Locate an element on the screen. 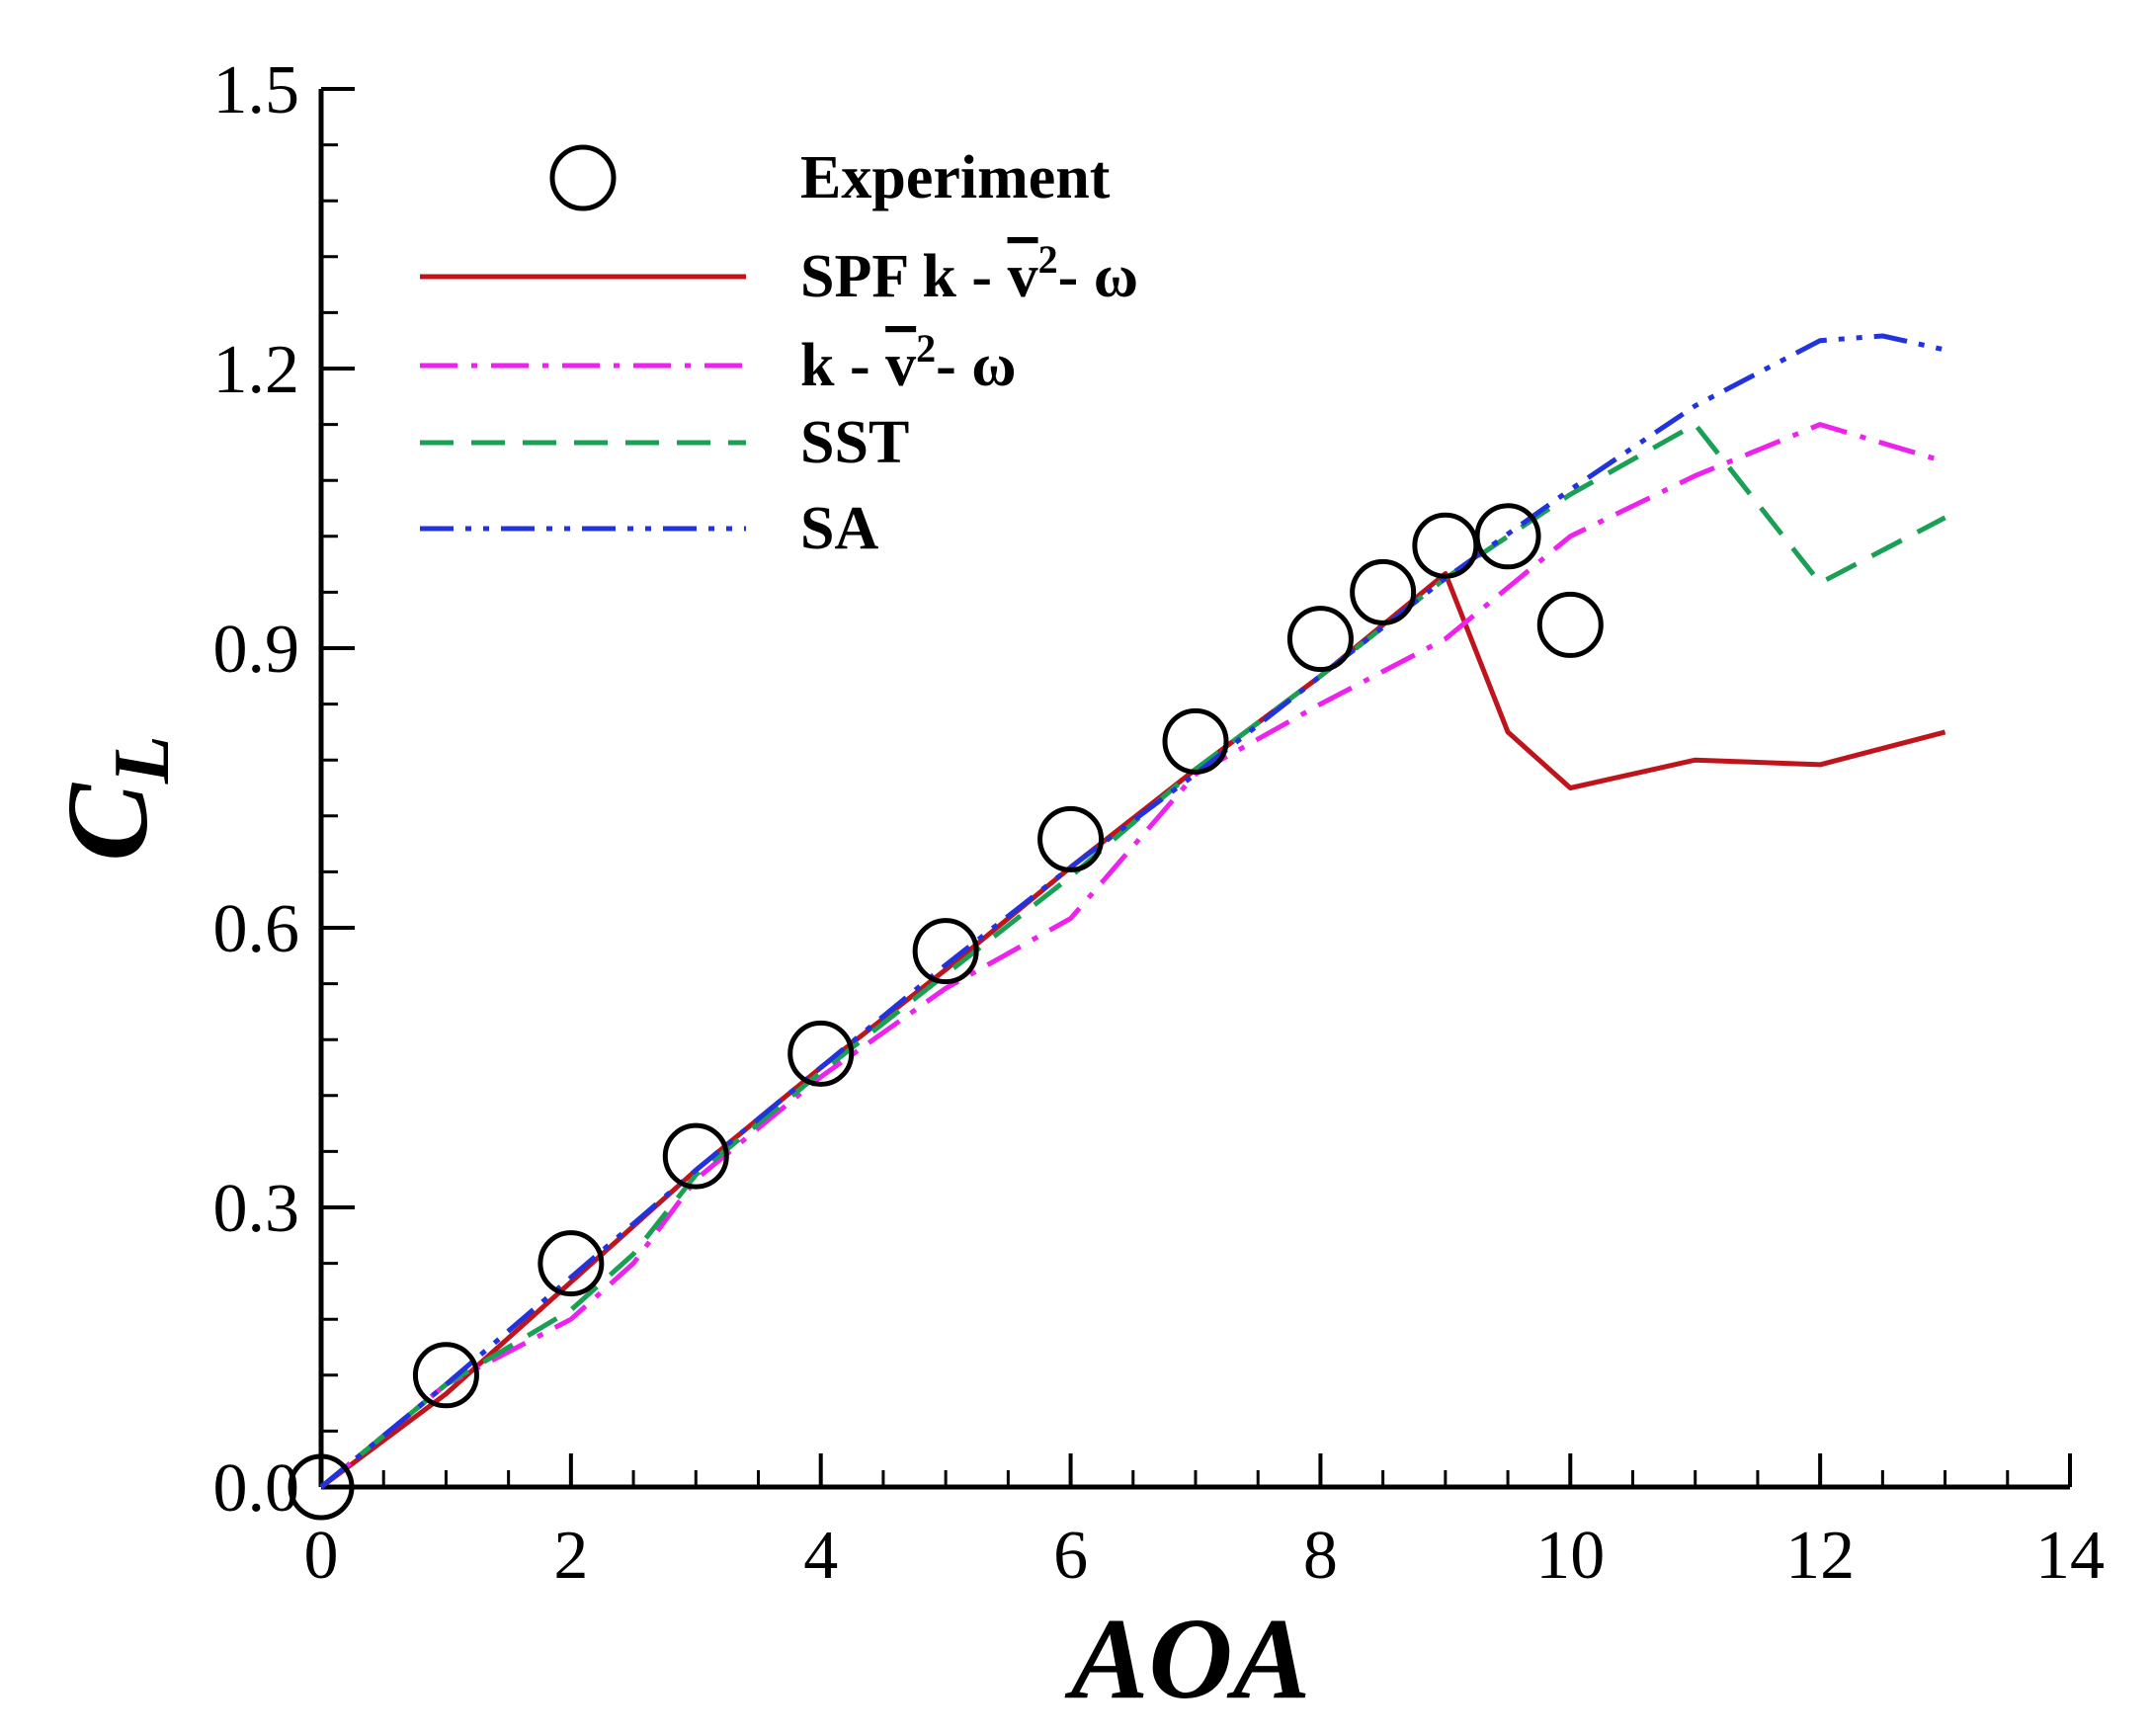  legend-label: SPF k - v2- ω is located at coordinates (969, 273).